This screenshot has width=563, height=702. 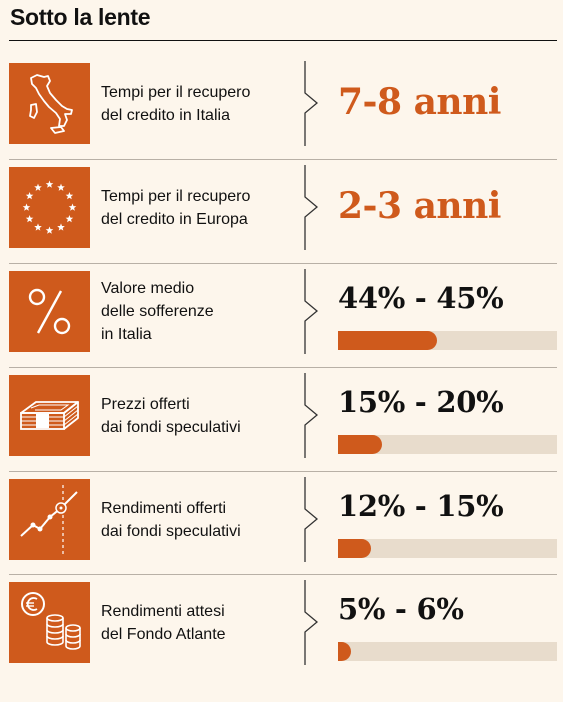 What do you see at coordinates (49, 519) in the screenshot?
I see `trend-chart-icon` at bounding box center [49, 519].